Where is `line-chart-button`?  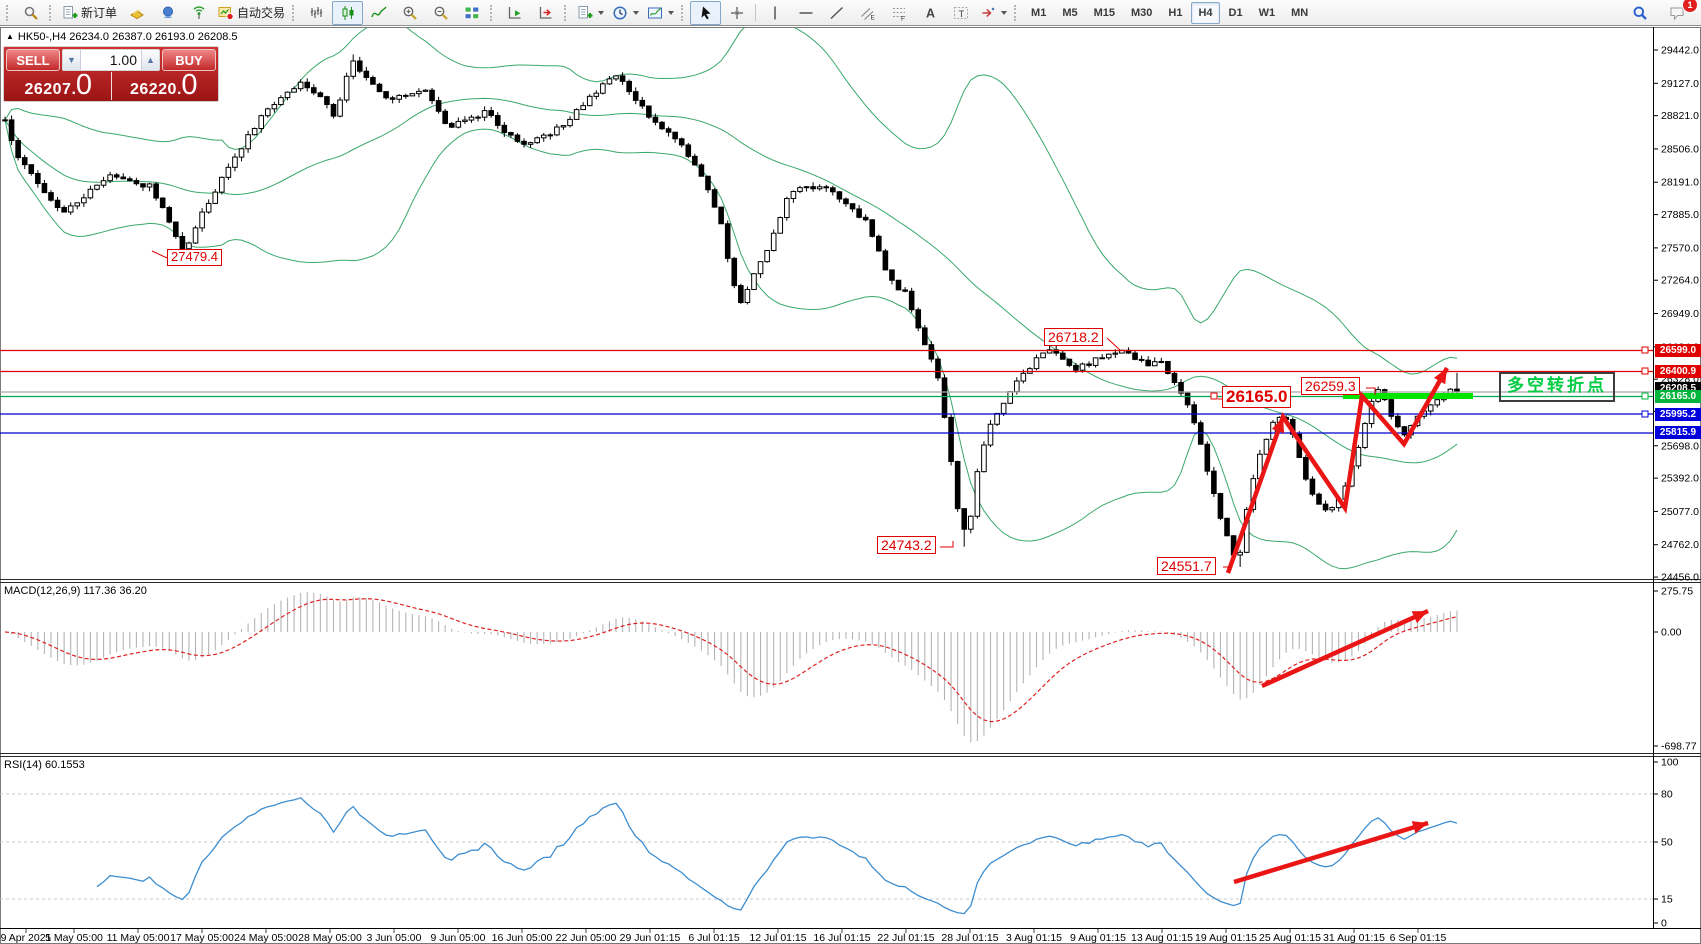 line-chart-button is located at coordinates (378, 13).